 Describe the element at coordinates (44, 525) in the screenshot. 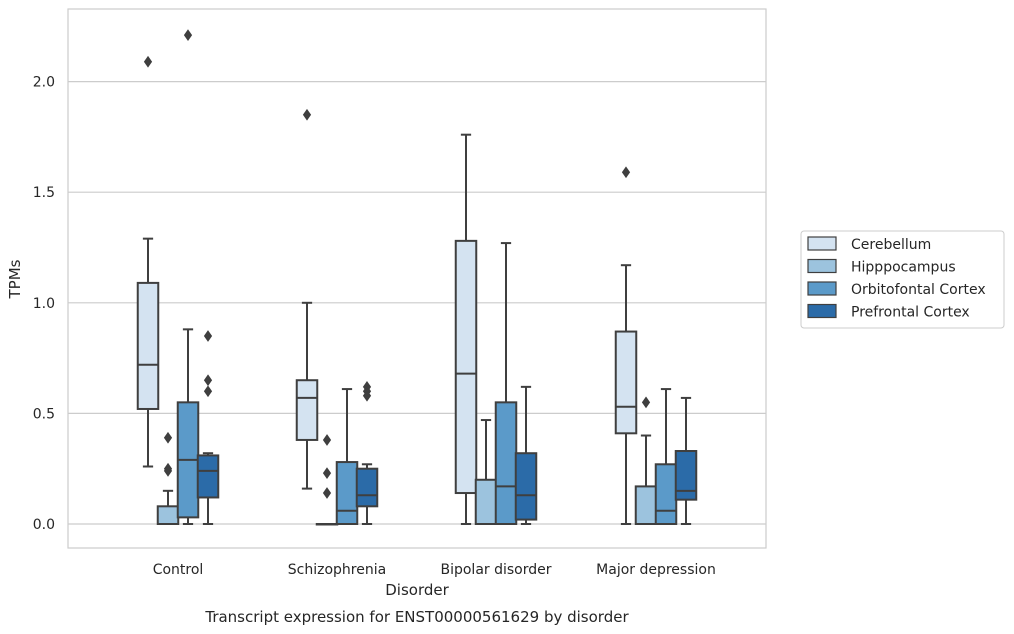

I see `y-tick-label: 0.0` at that location.